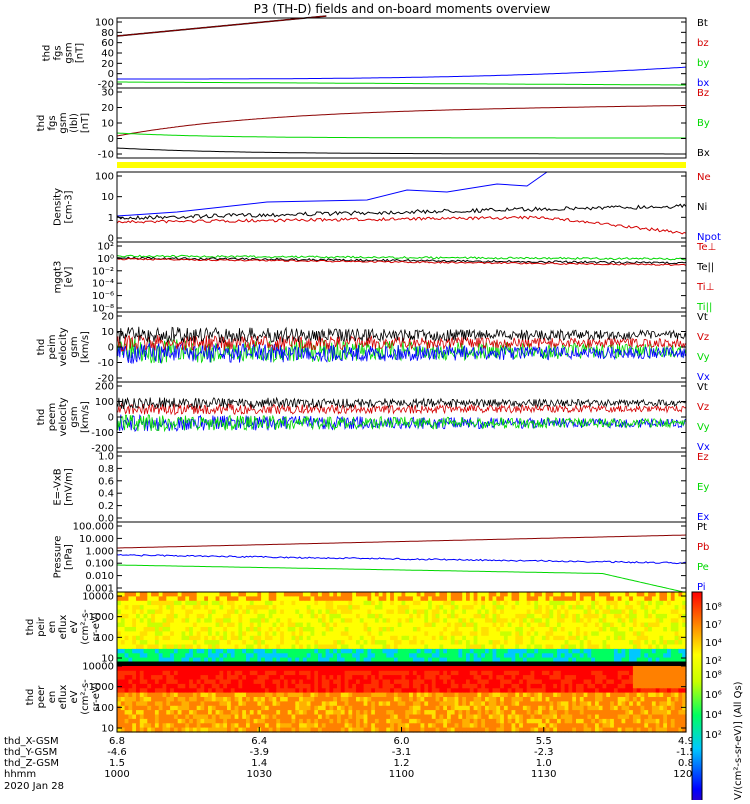  I want to click on footer-row-label: hhmm, so click(20, 774).